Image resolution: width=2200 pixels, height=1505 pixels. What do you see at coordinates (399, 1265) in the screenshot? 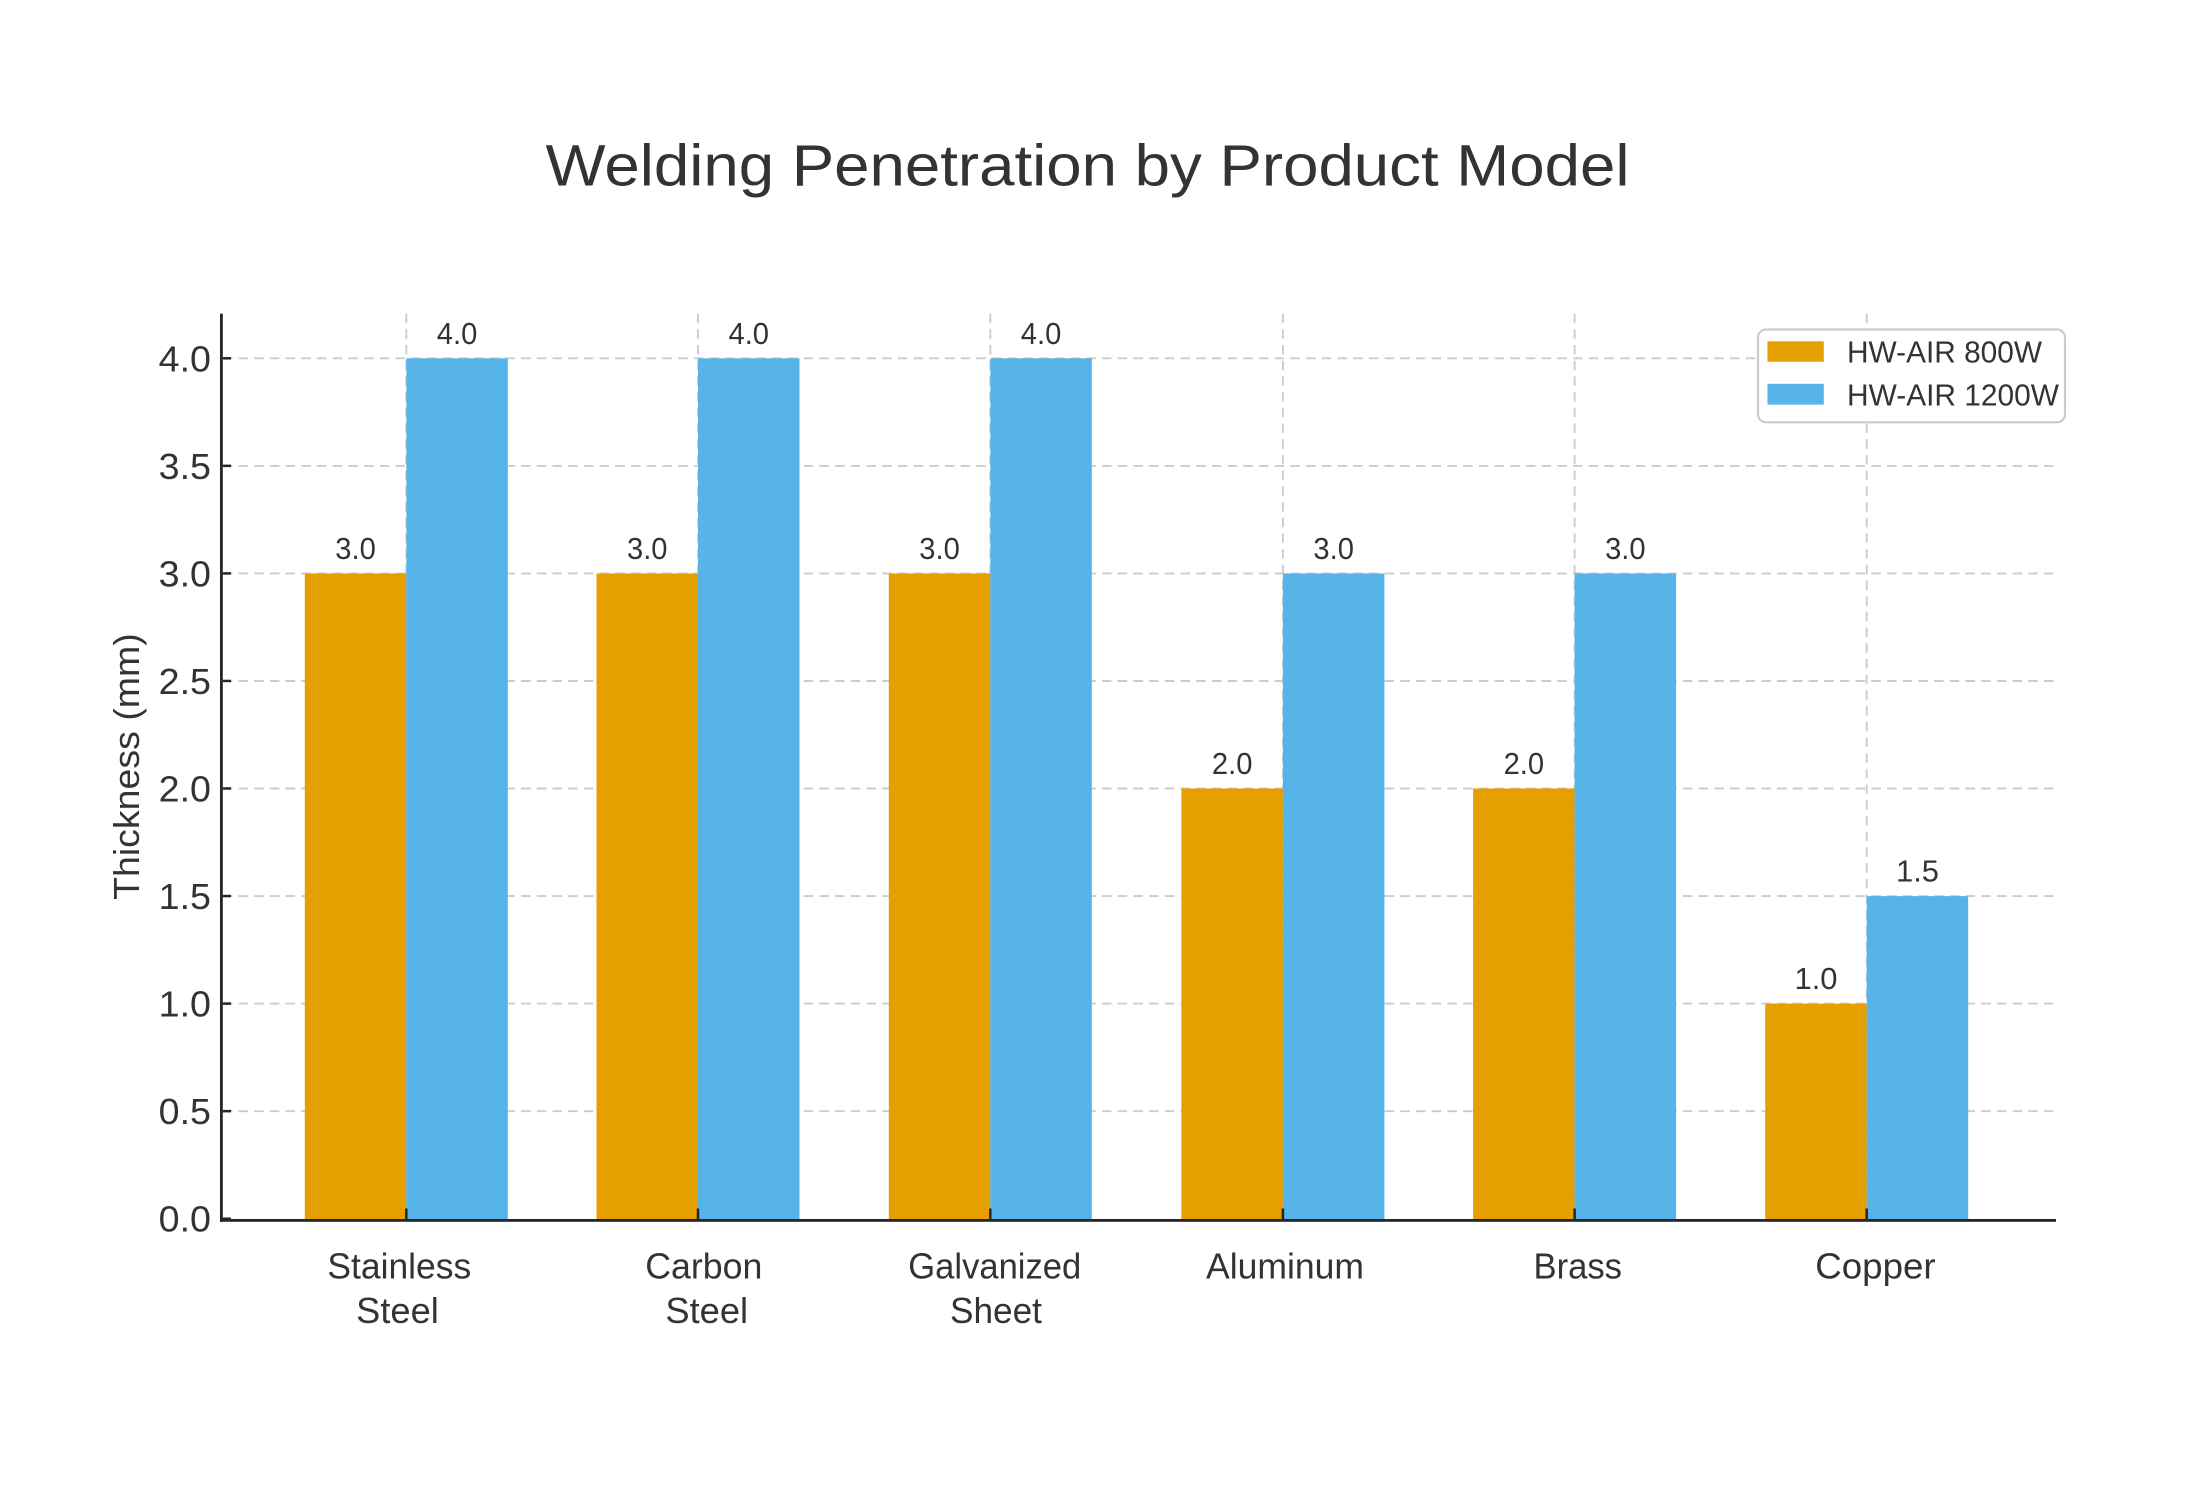
I see `svg-text: Stainless` at bounding box center [399, 1265].